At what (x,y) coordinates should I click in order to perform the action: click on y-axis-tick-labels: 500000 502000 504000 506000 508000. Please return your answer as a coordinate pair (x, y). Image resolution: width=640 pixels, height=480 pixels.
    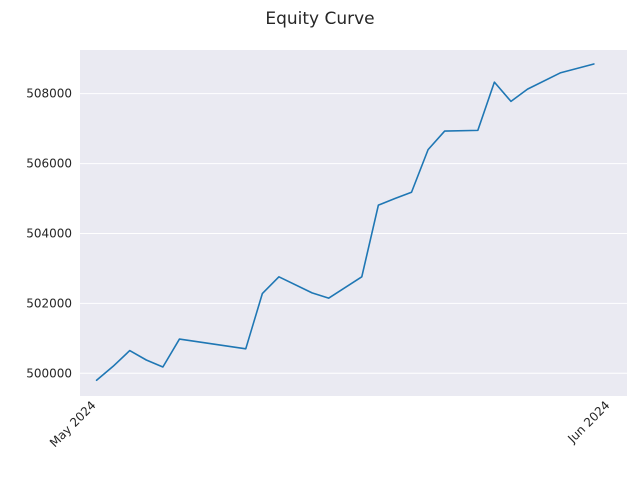
    Looking at the image, I should click on (49, 234).